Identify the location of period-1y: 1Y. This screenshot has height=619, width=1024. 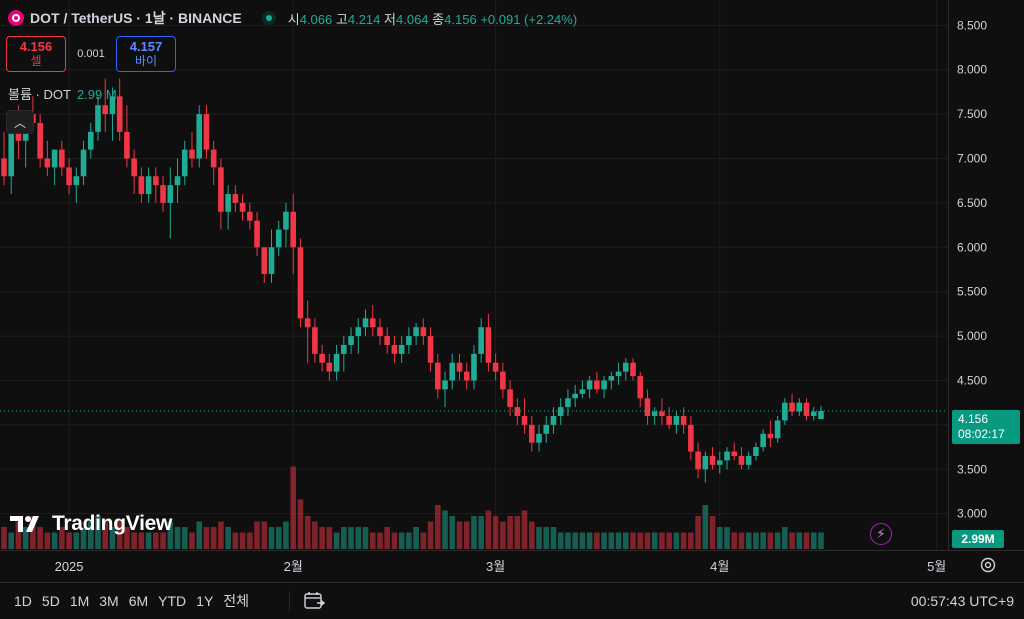
(205, 601).